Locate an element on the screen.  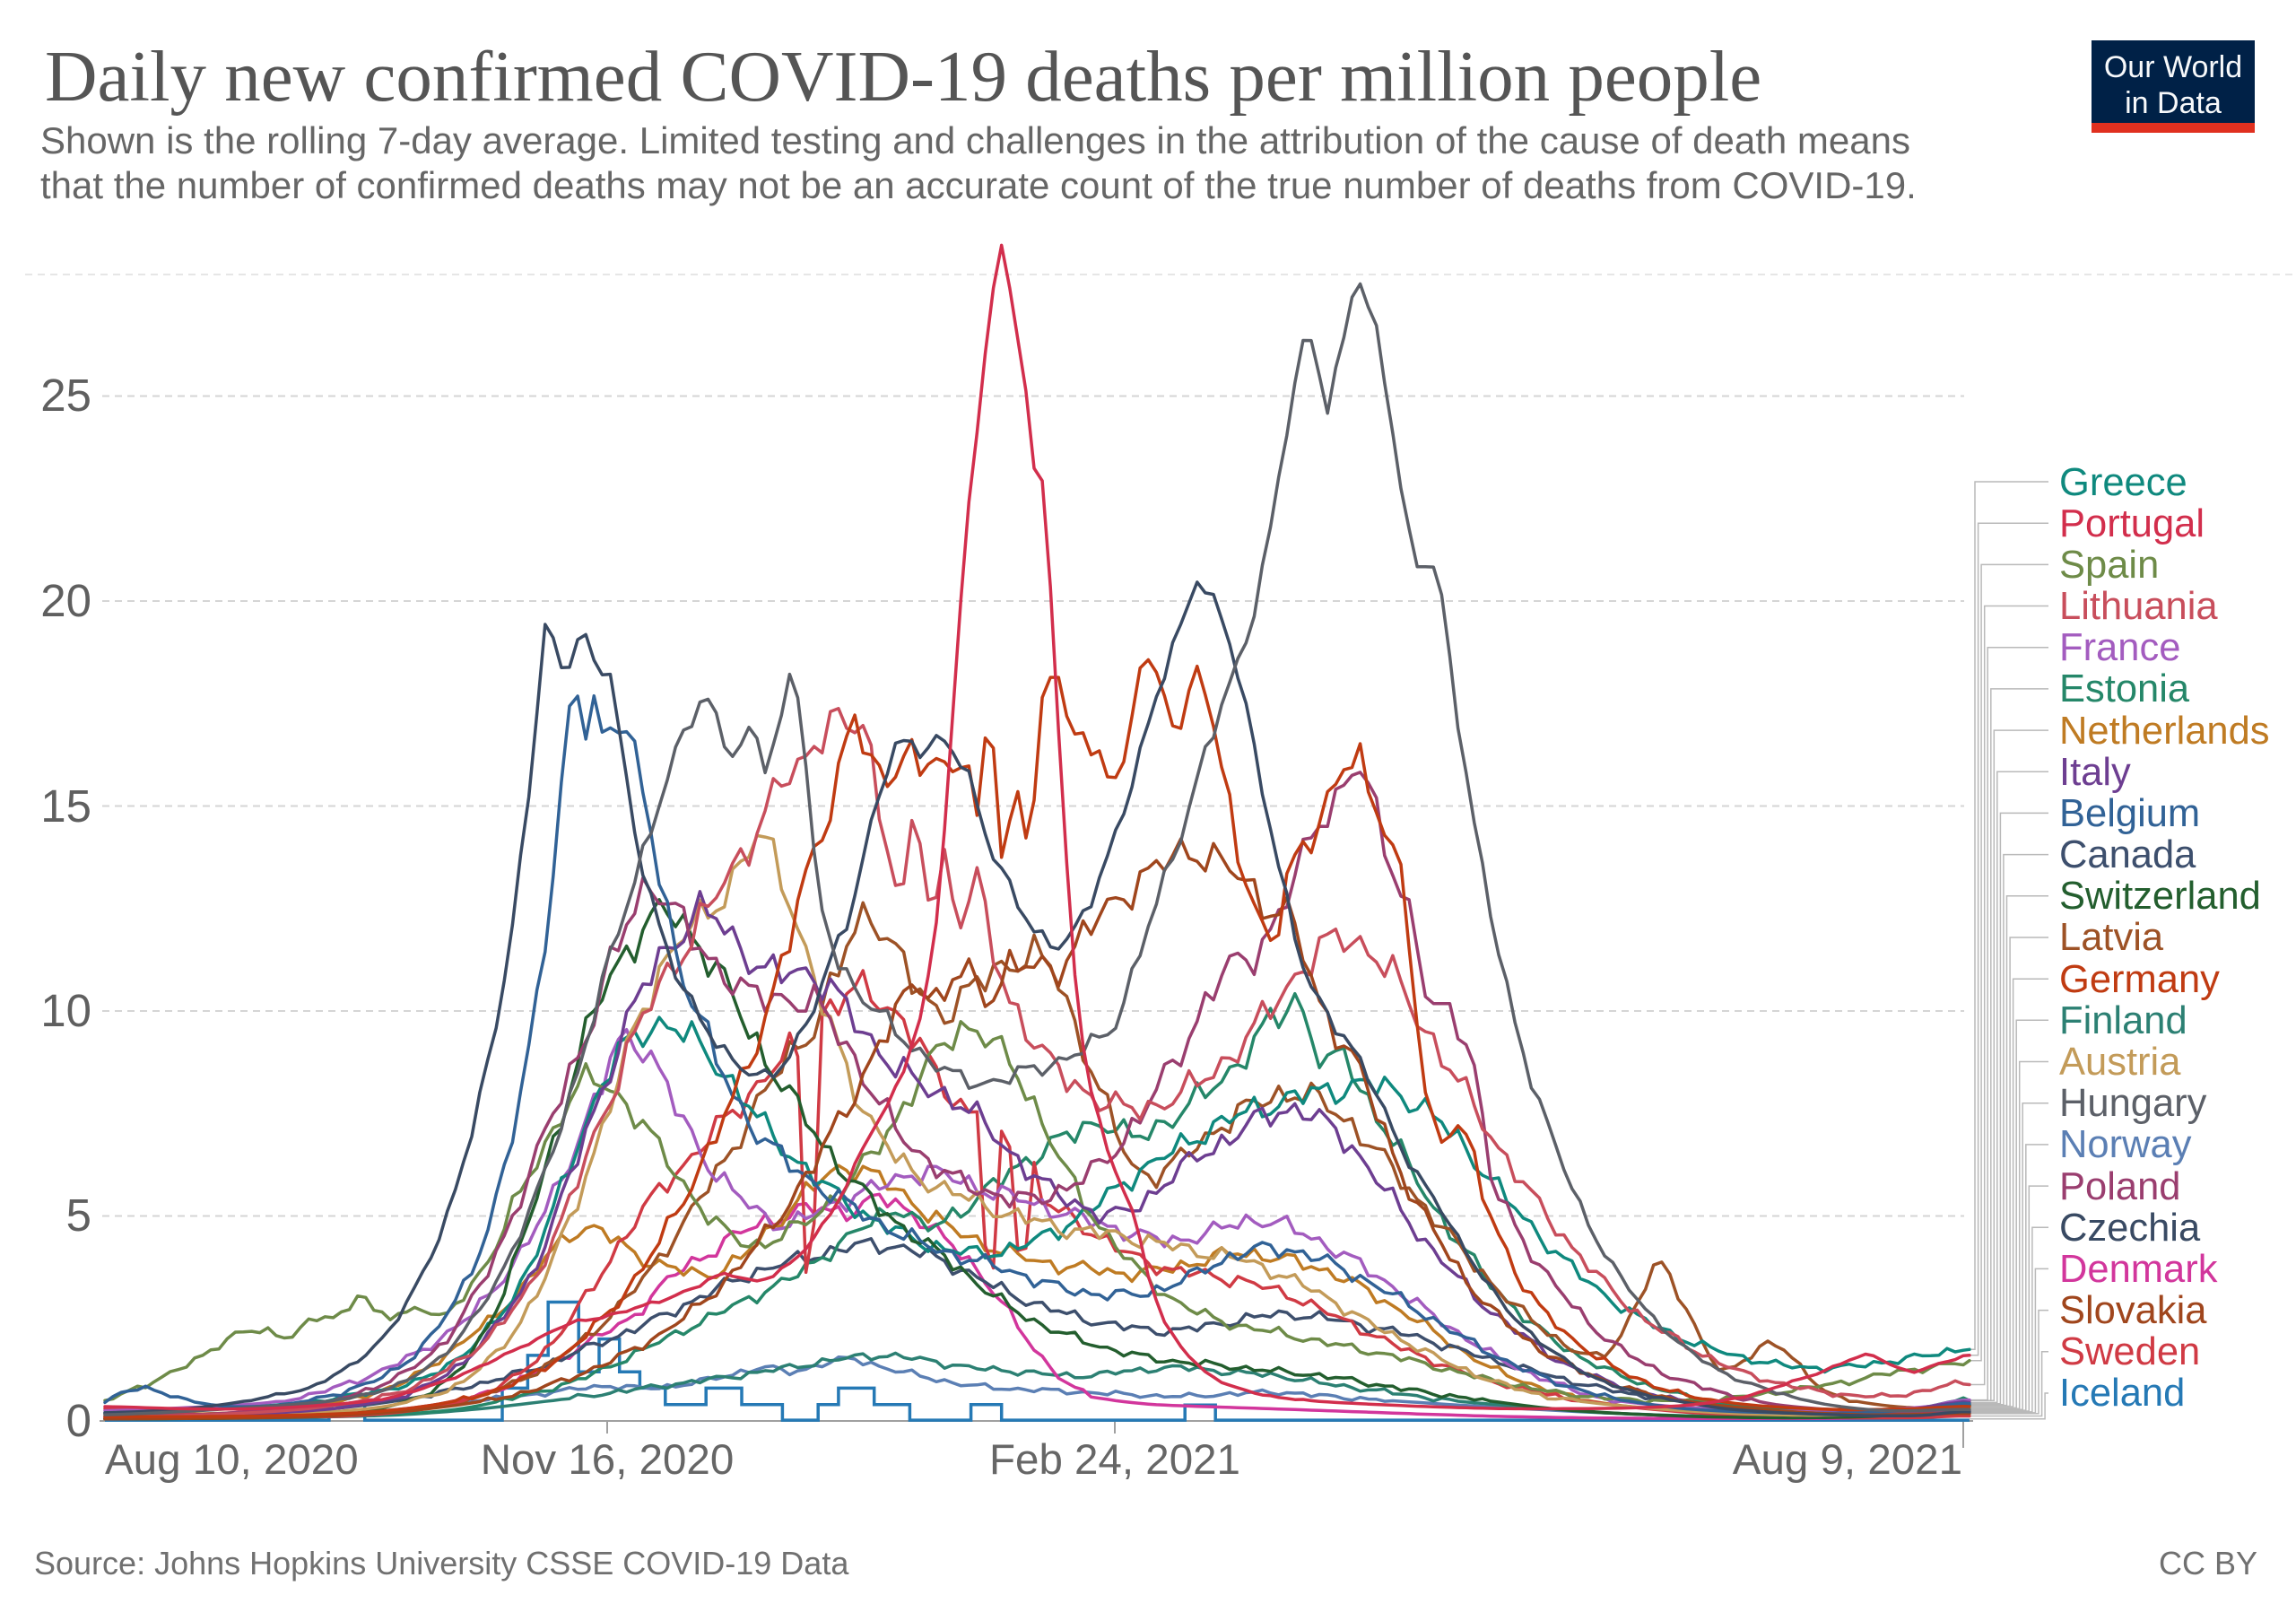
svg-text: 5 is located at coordinates (78, 1215).